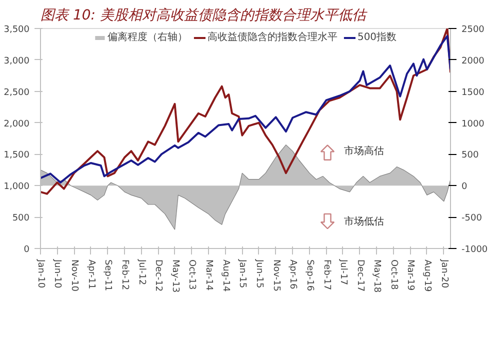 The image size is (500, 346). Describe the element at coordinates (309, 276) in the screenshot. I see `x-tick-label: Sep-16` at that location.